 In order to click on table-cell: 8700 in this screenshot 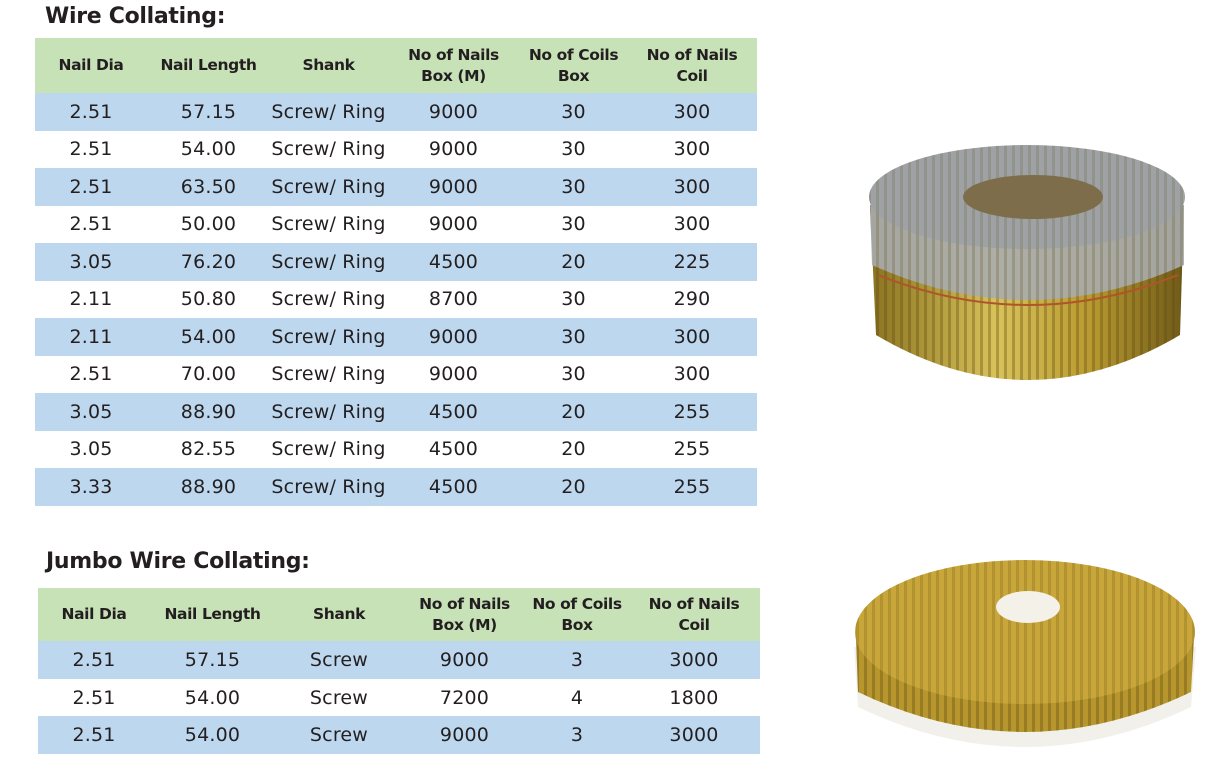, I will do `click(453, 299)`.